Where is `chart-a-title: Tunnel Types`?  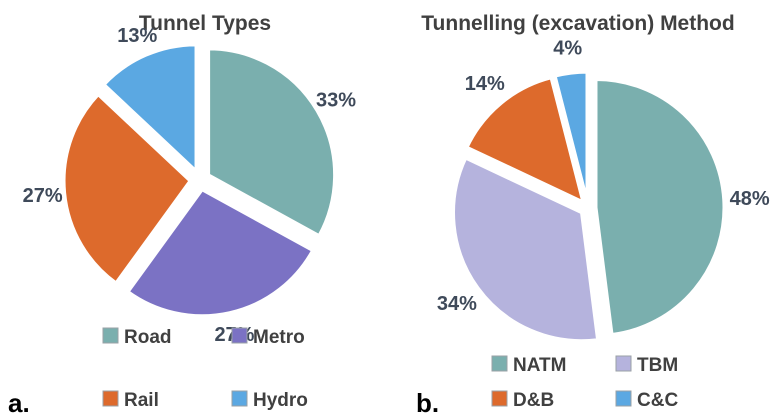 chart-a-title: Tunnel Types is located at coordinates (205, 23).